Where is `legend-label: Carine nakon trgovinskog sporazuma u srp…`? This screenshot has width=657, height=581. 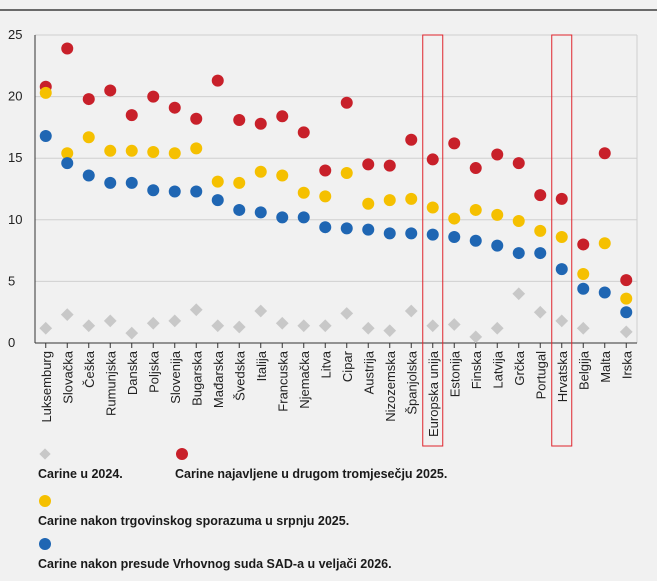
legend-label: Carine nakon trgovinskog sporazuma u srp… is located at coordinates (194, 521).